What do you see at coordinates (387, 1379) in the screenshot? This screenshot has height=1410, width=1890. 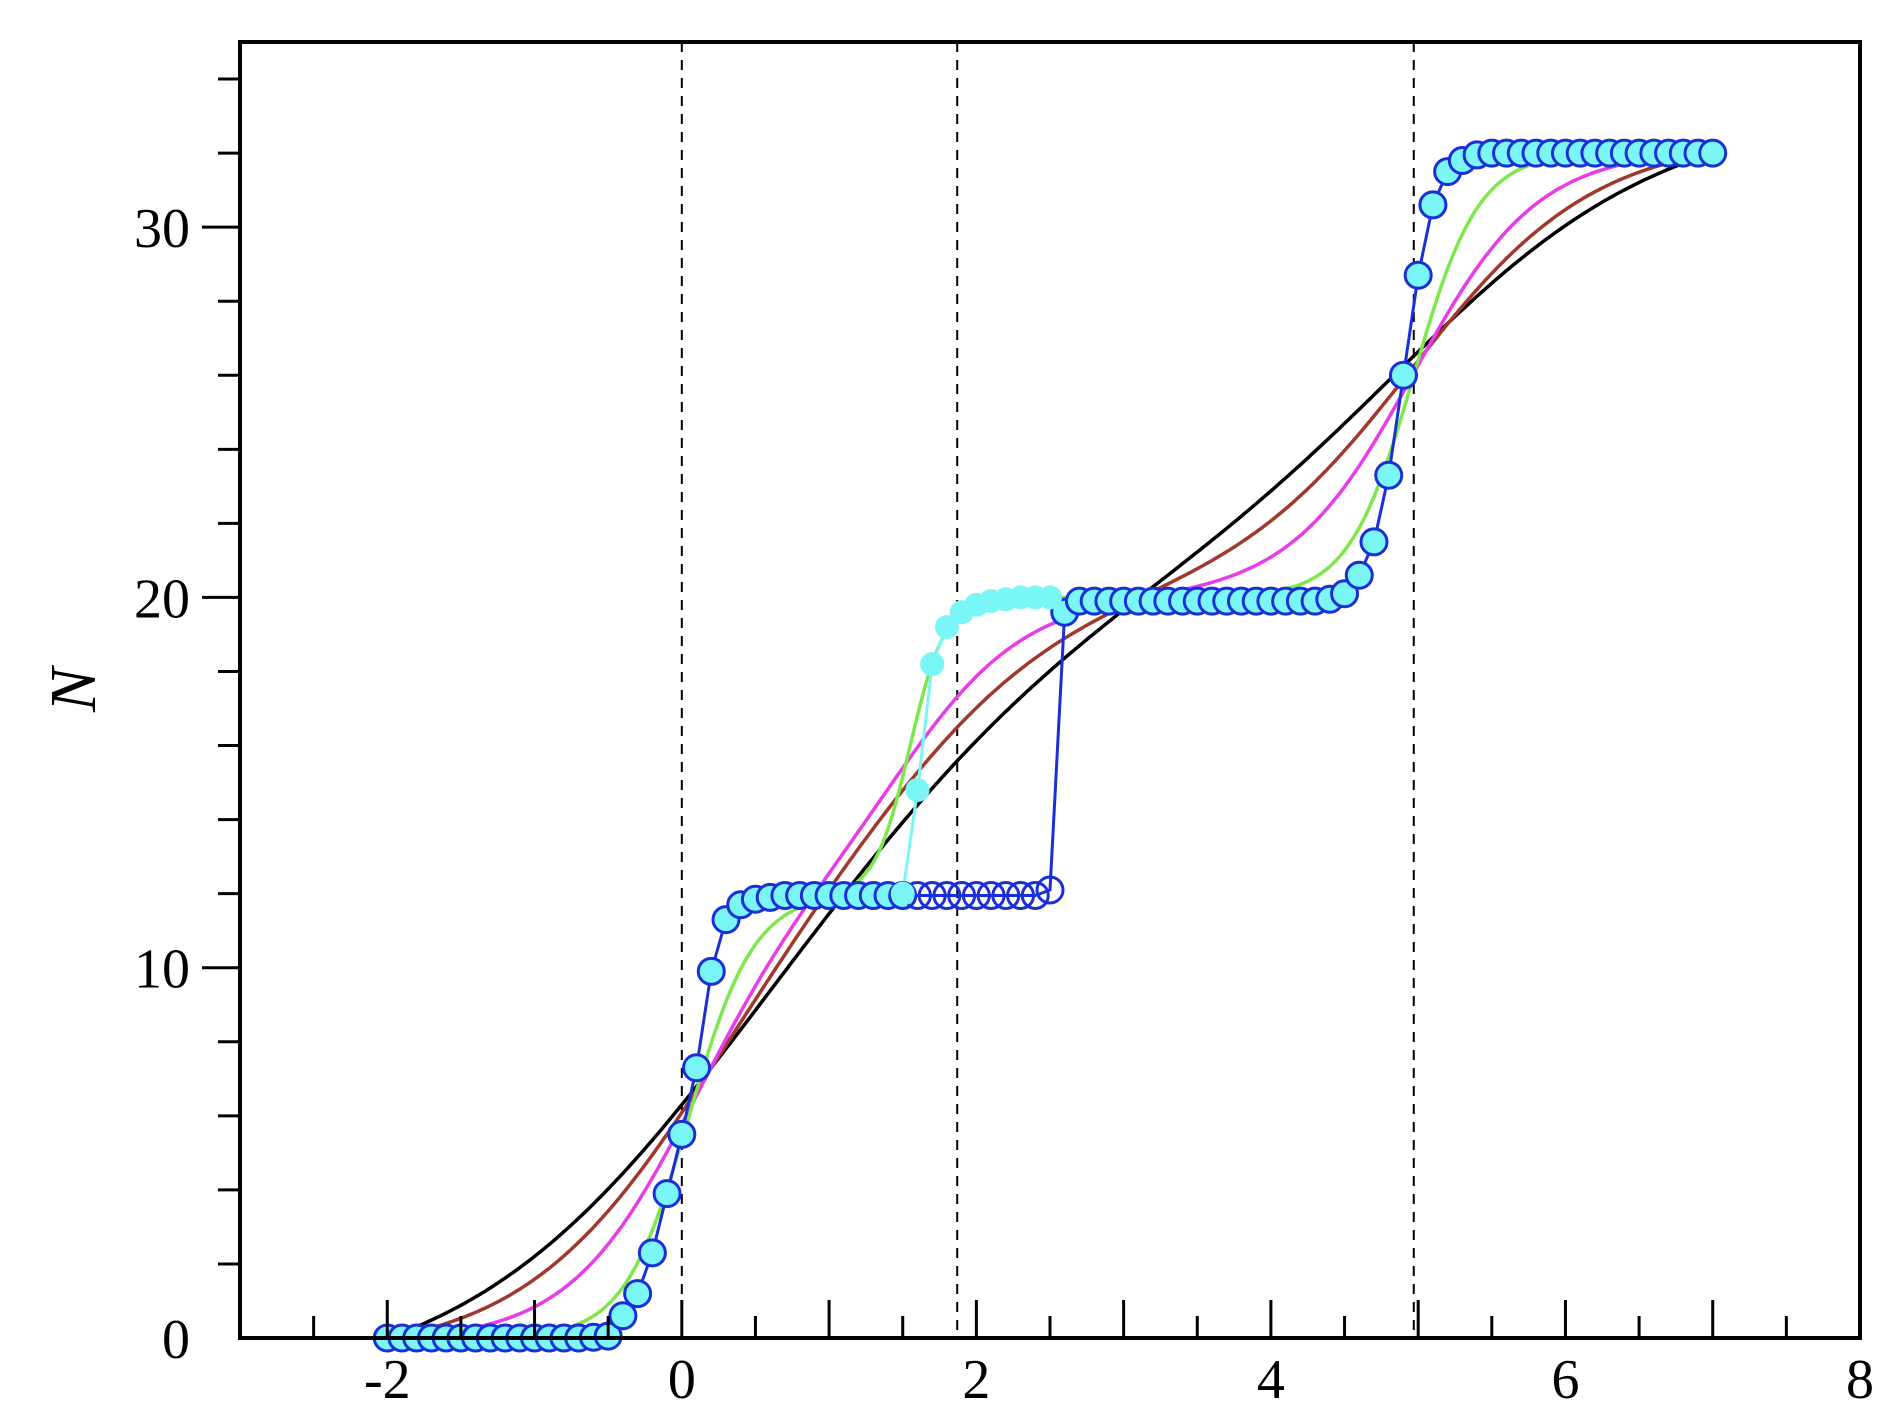 I see `x-tick-label: -2` at bounding box center [387, 1379].